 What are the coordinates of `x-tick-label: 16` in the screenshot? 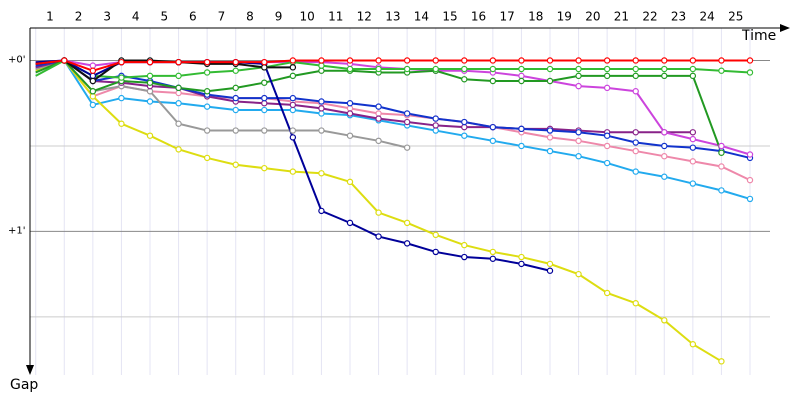 It's located at (478, 17).